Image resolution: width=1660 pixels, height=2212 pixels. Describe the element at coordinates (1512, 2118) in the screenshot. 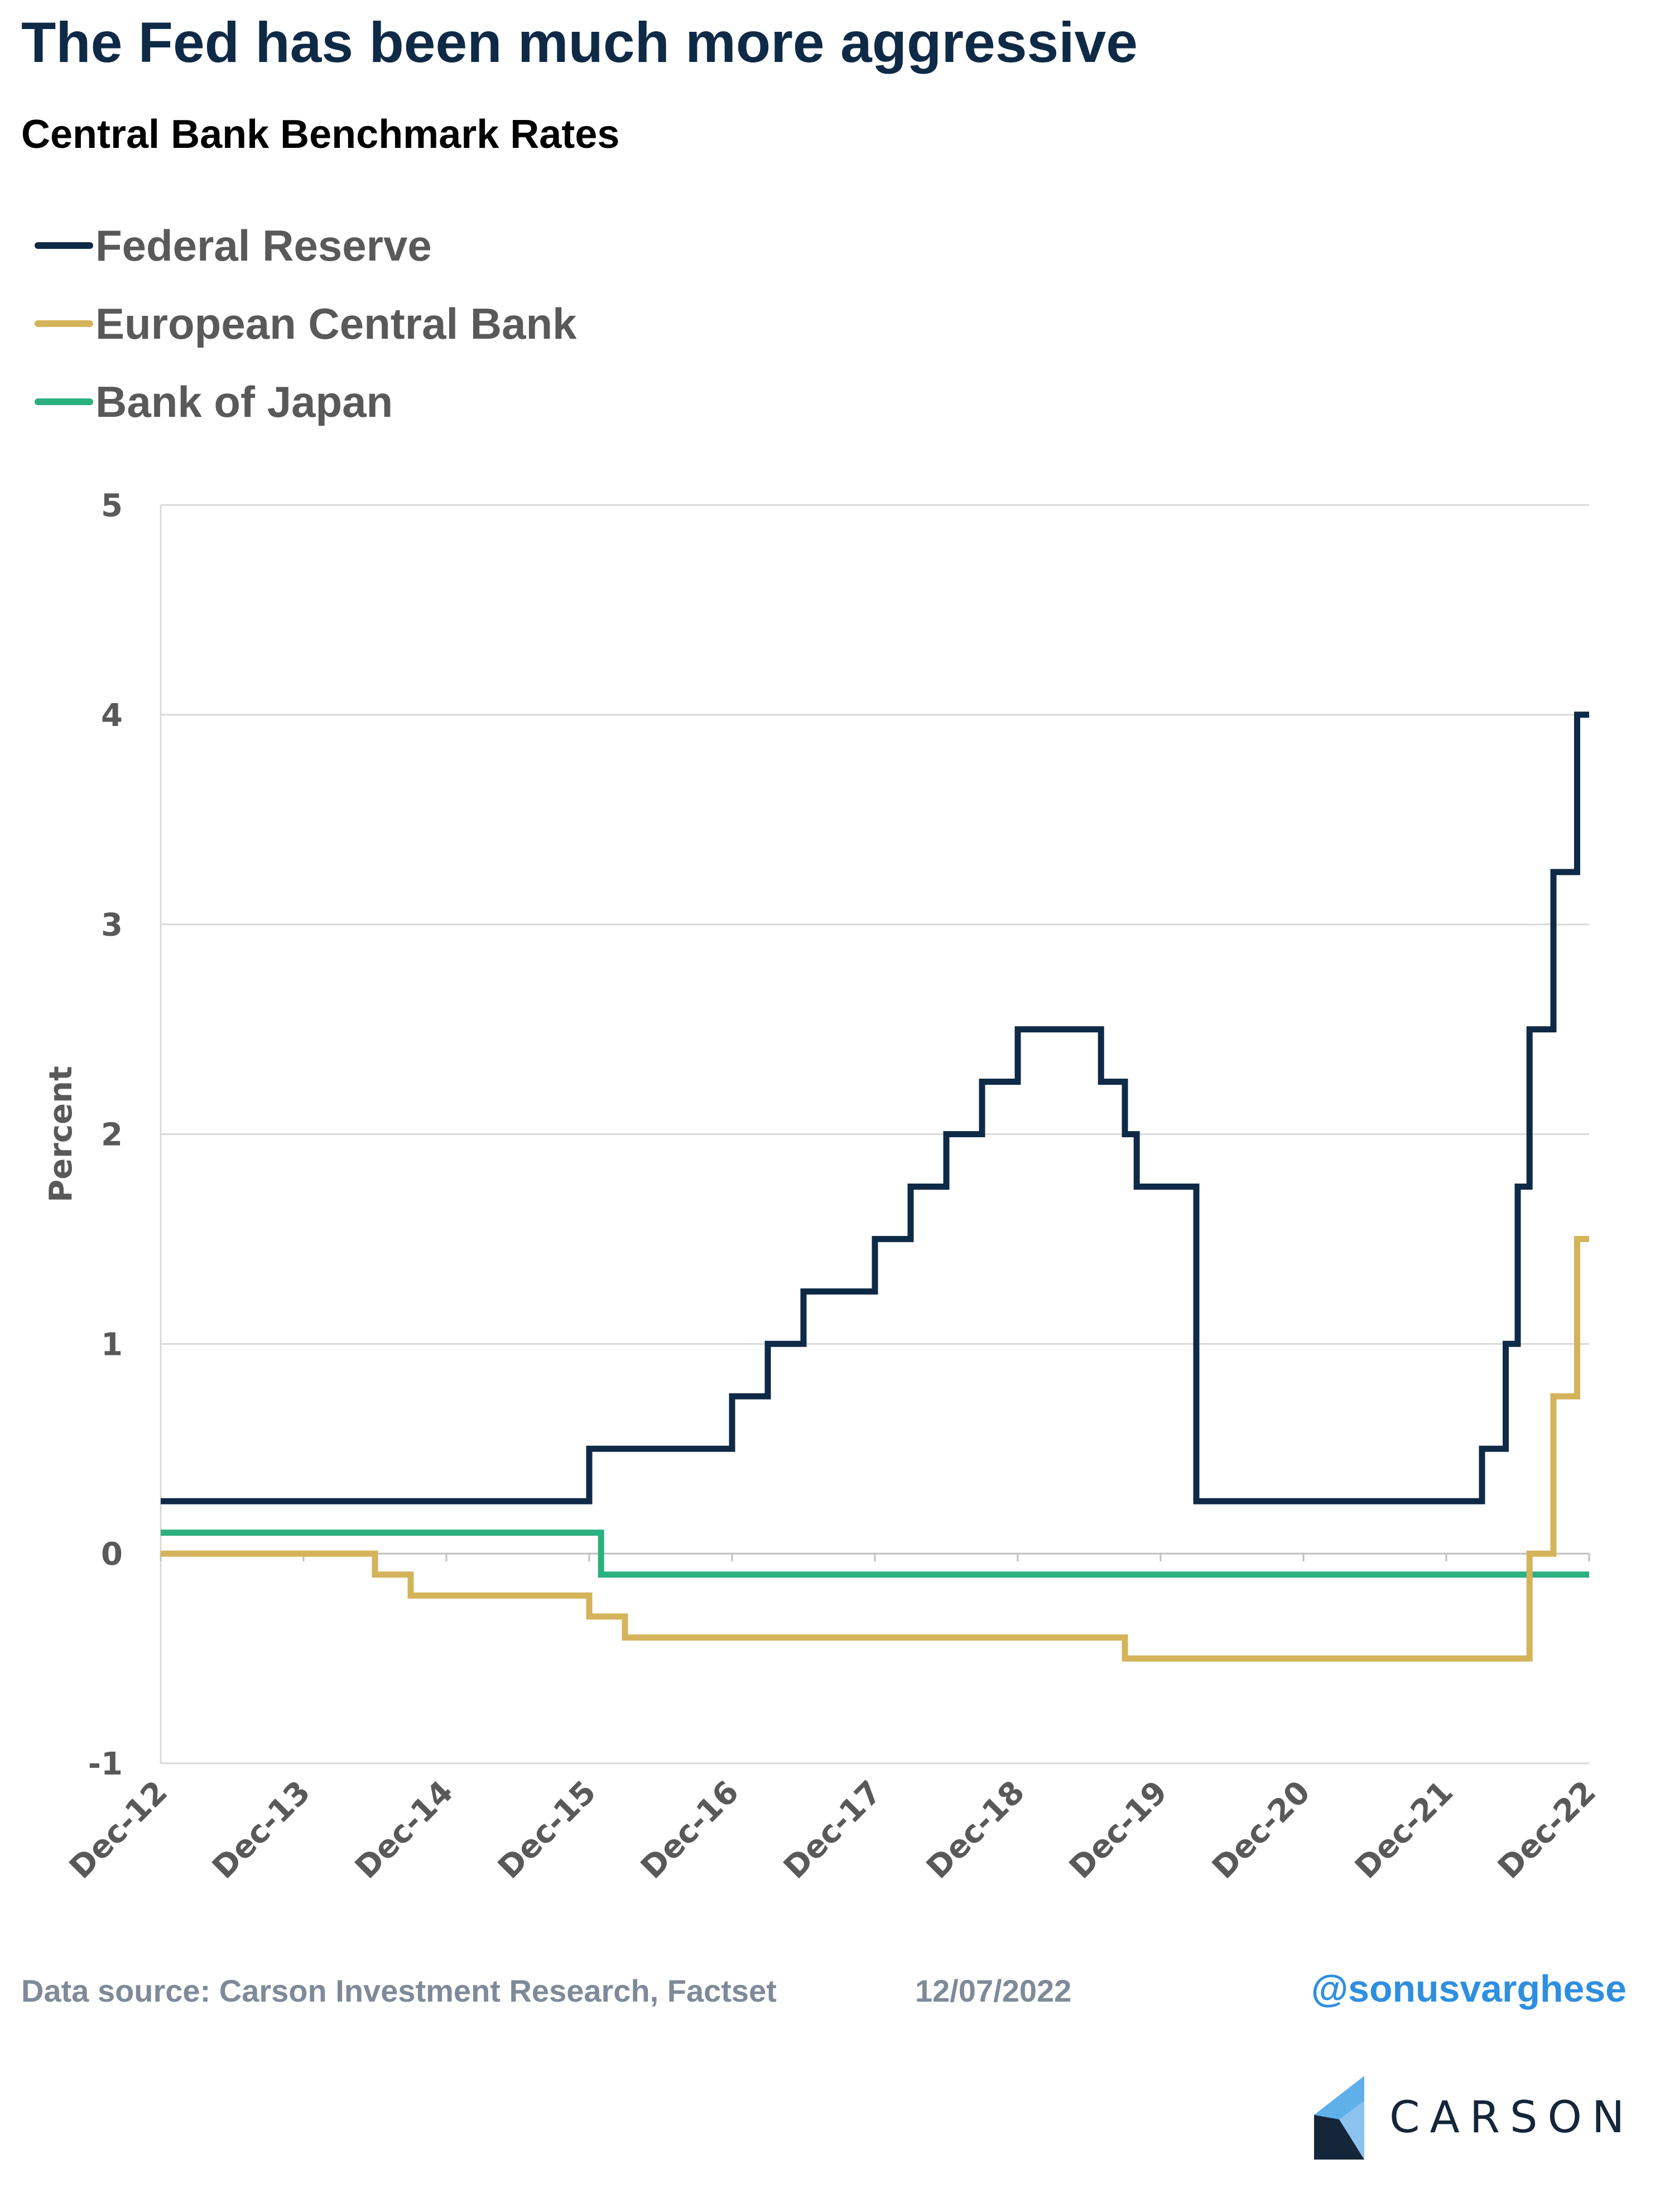

I see `carson-logo-text: CARSON` at that location.